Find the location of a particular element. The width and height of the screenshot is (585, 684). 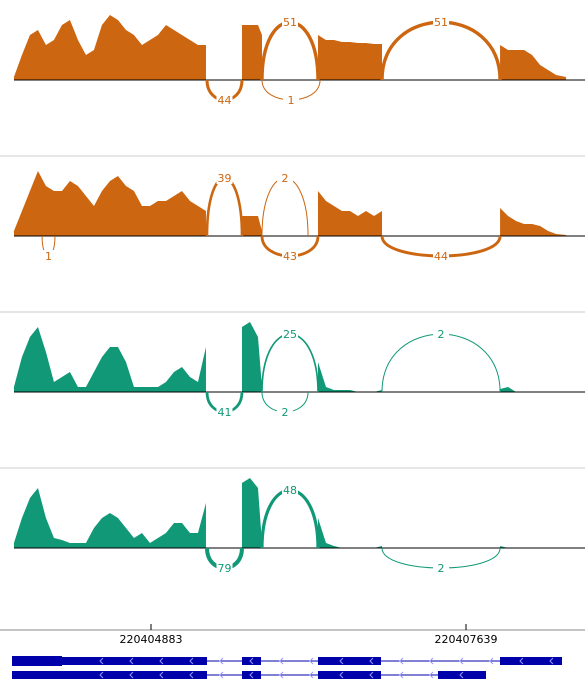

junction-label: 43 is located at coordinates (290, 256).